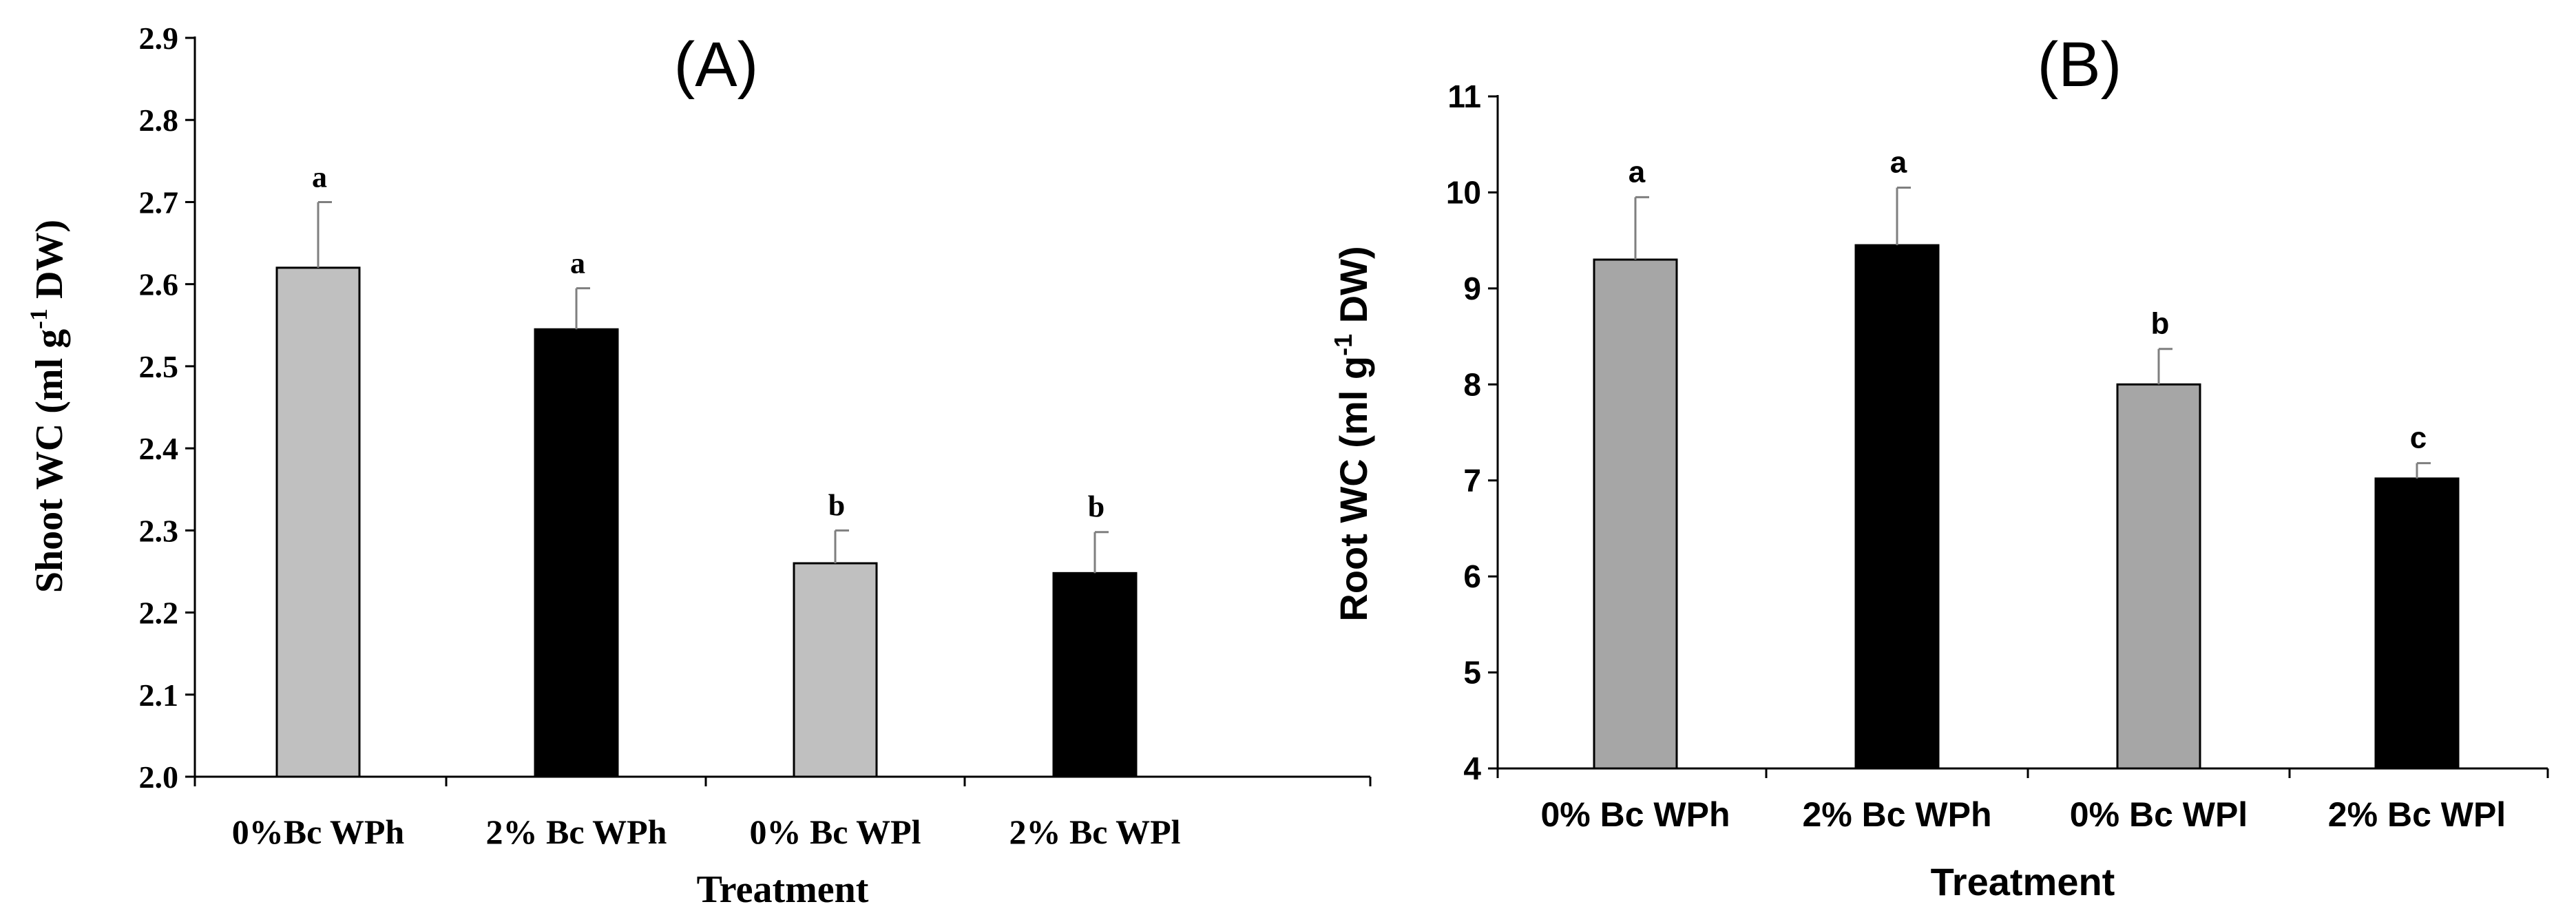 The width and height of the screenshot is (2576, 922). Describe the element at coordinates (783, 889) in the screenshot. I see `panel-a-x-axis-title: Treatment` at that location.